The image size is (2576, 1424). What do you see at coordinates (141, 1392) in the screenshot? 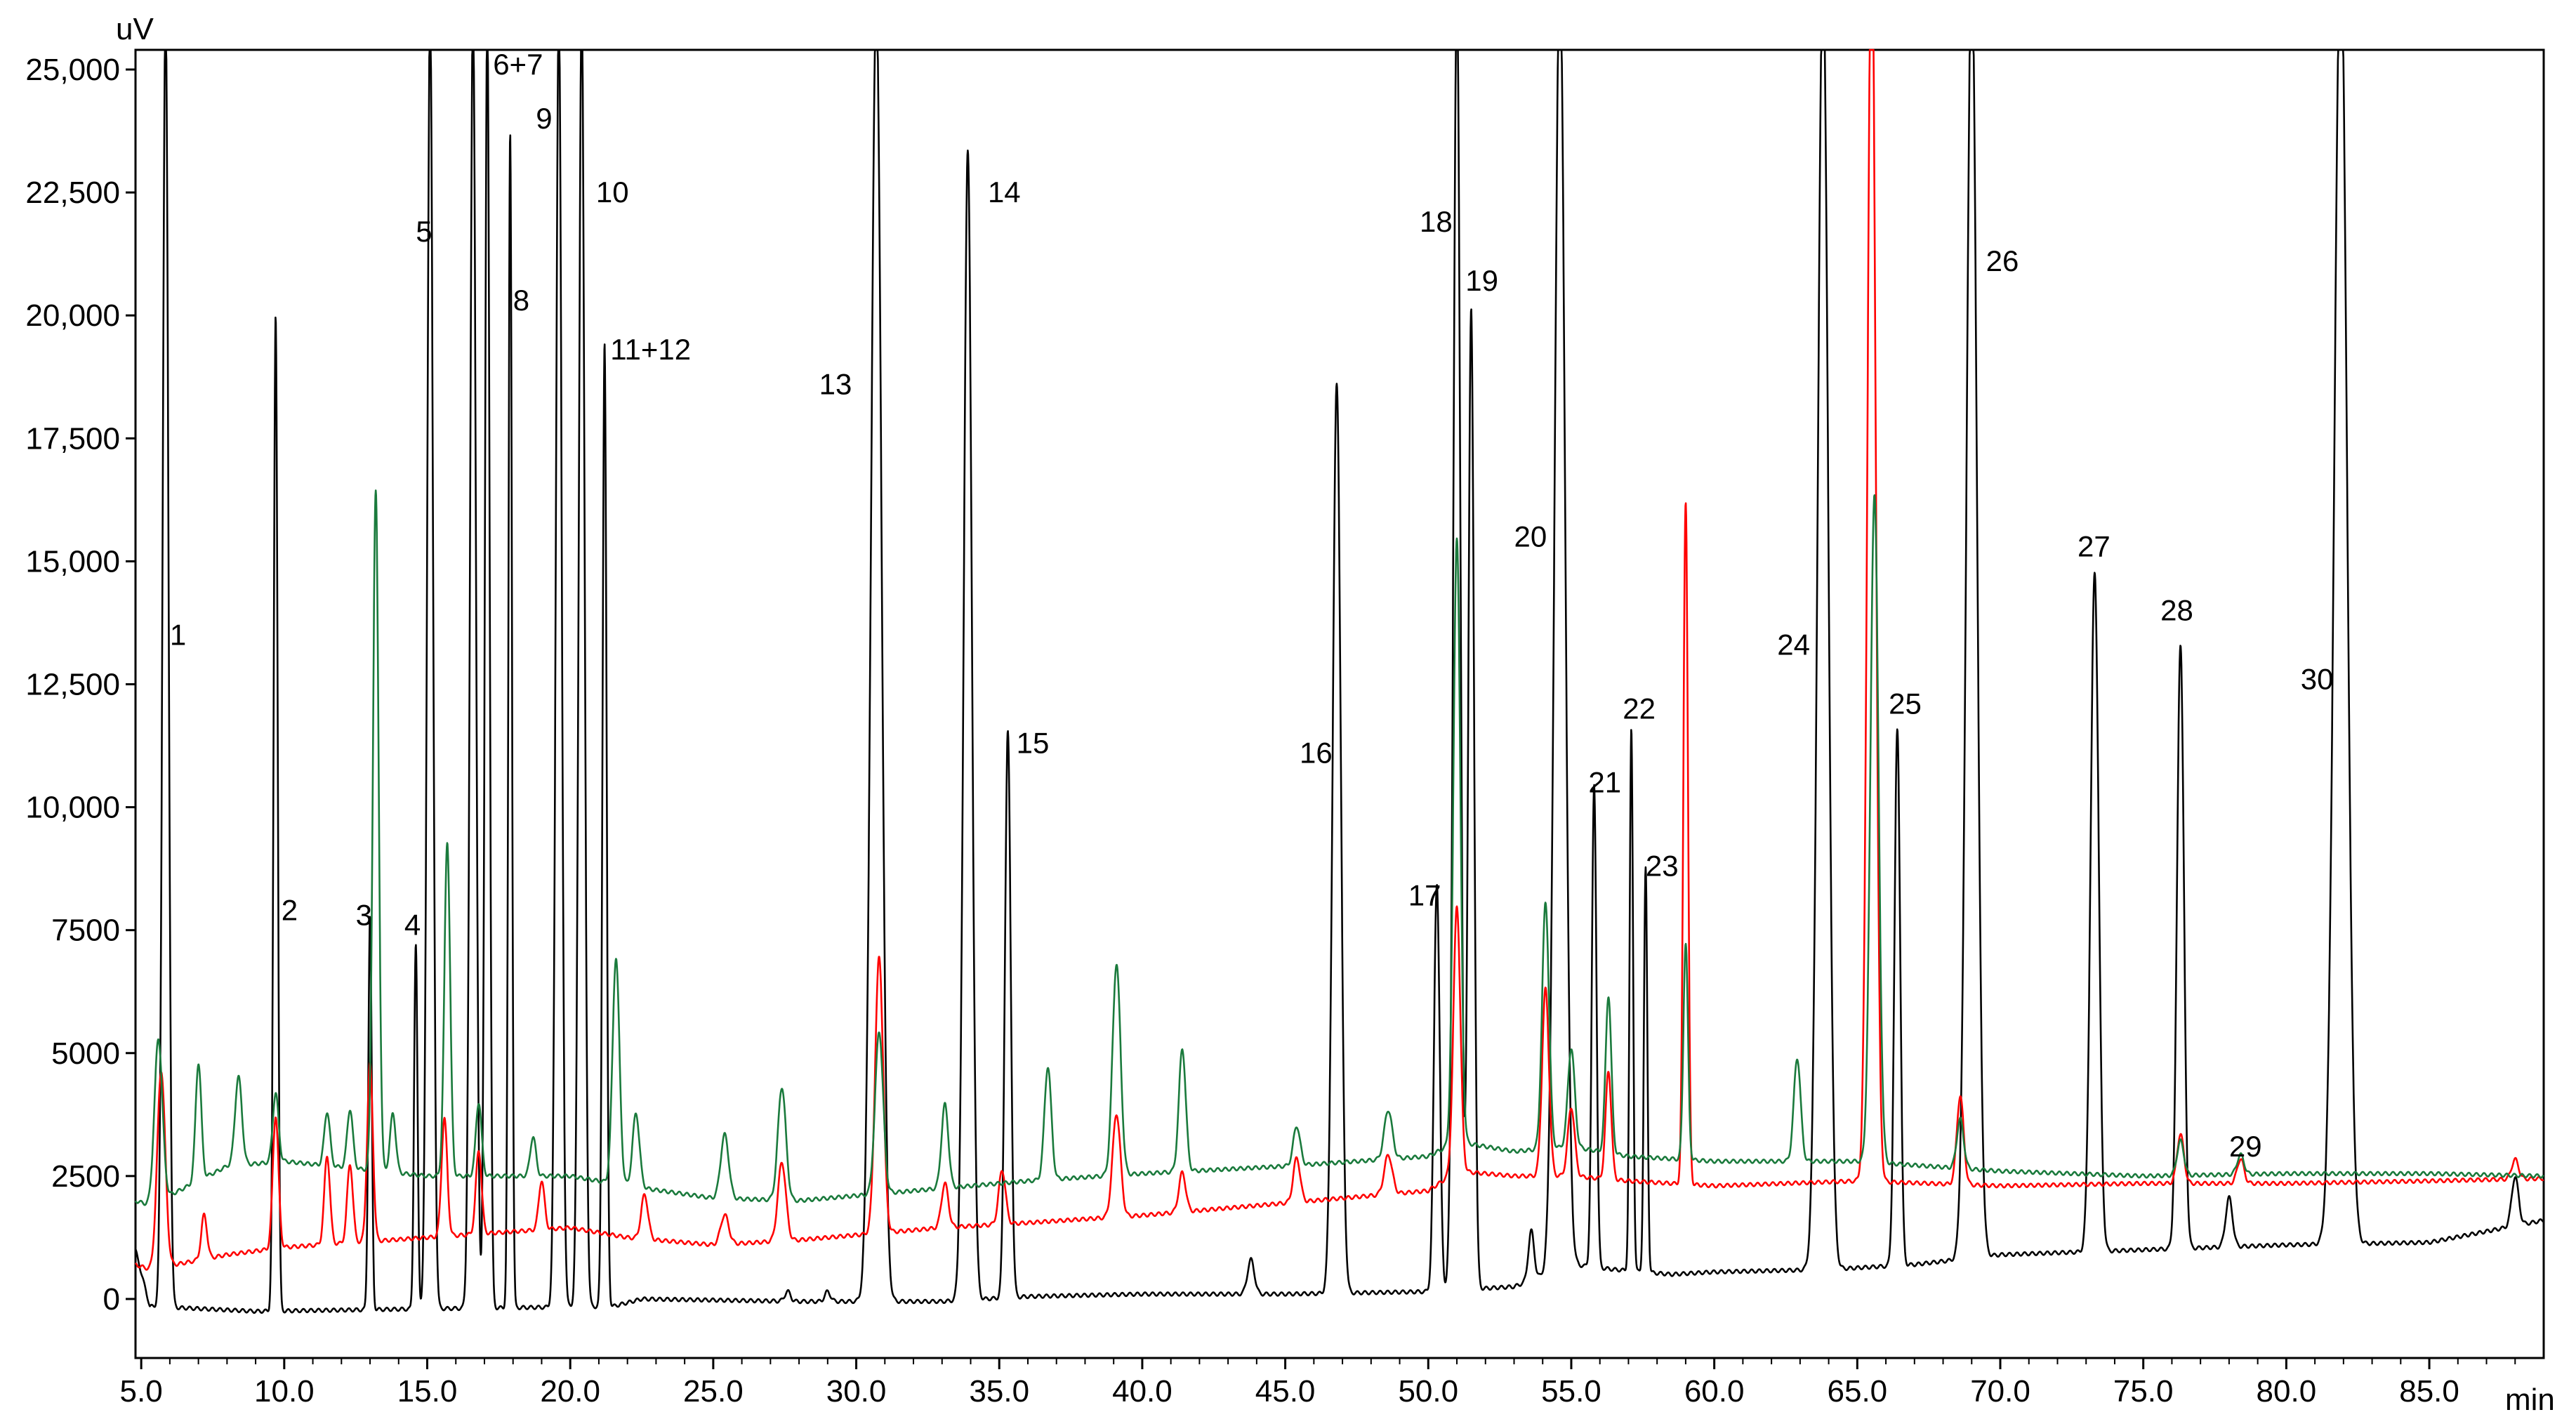
I see `x-tick-label: 5.0` at bounding box center [141, 1392].